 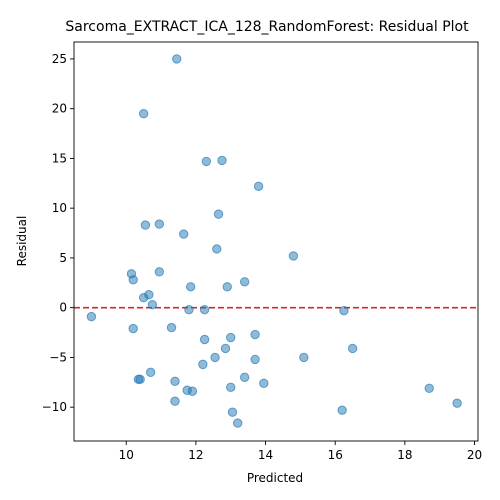 What do you see at coordinates (59, 208) in the screenshot?
I see `y-tick-label: 10` at bounding box center [59, 208].